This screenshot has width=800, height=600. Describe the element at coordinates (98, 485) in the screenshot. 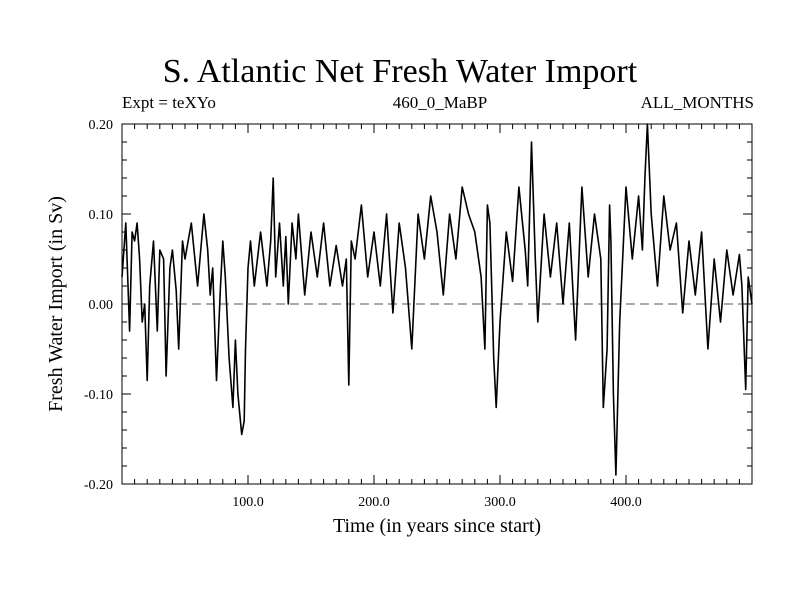

I see `y-tick-label: -0.20` at that location.